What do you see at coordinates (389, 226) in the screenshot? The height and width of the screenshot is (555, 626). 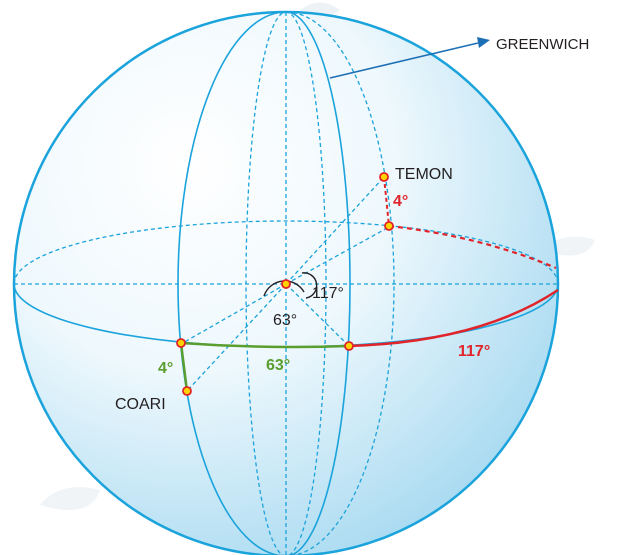 I see `temon-parallel-point` at bounding box center [389, 226].